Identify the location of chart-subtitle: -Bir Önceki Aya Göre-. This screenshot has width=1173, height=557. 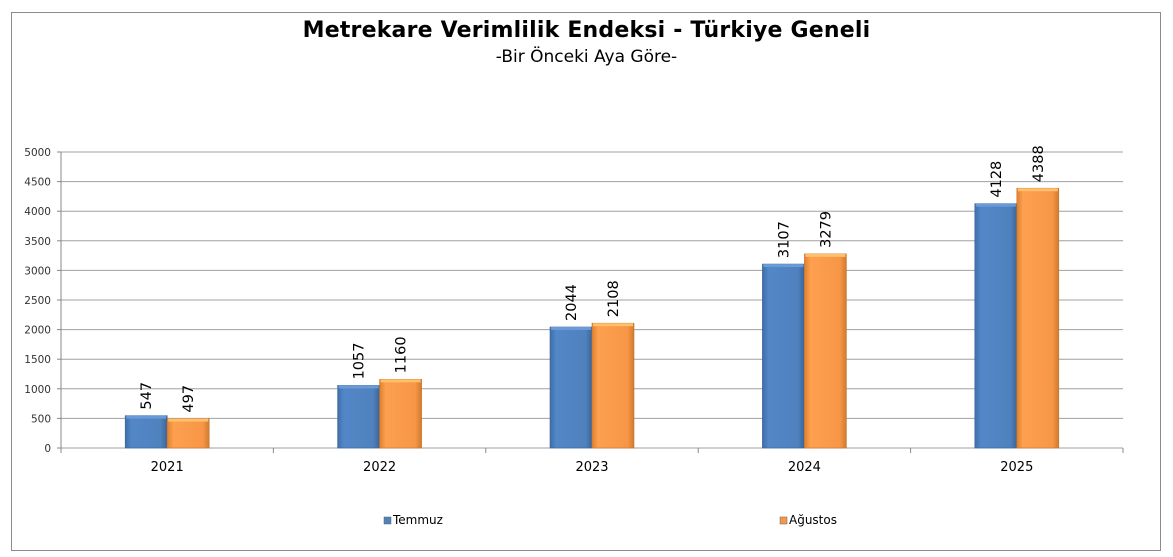
(586, 57).